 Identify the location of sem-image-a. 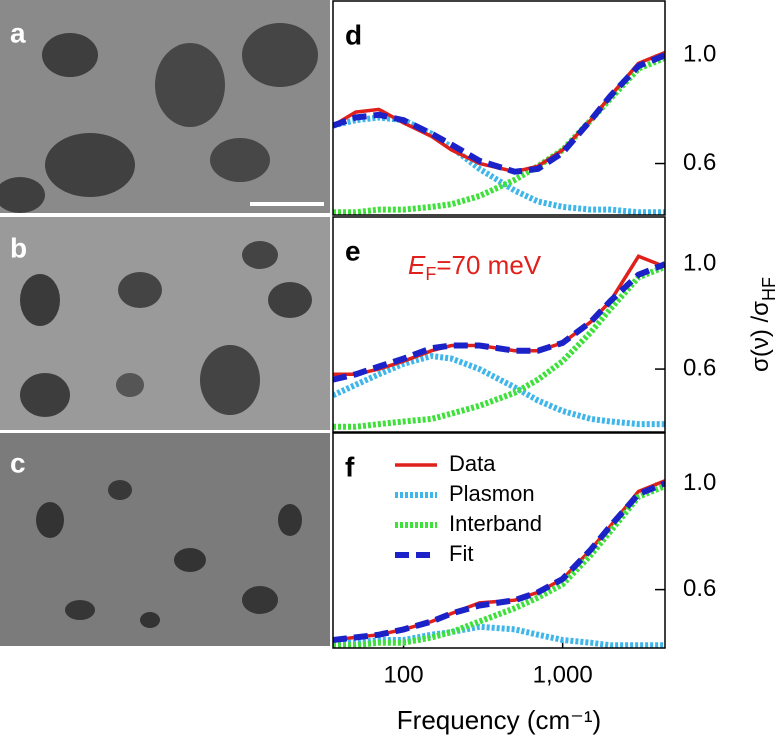
(165, 106).